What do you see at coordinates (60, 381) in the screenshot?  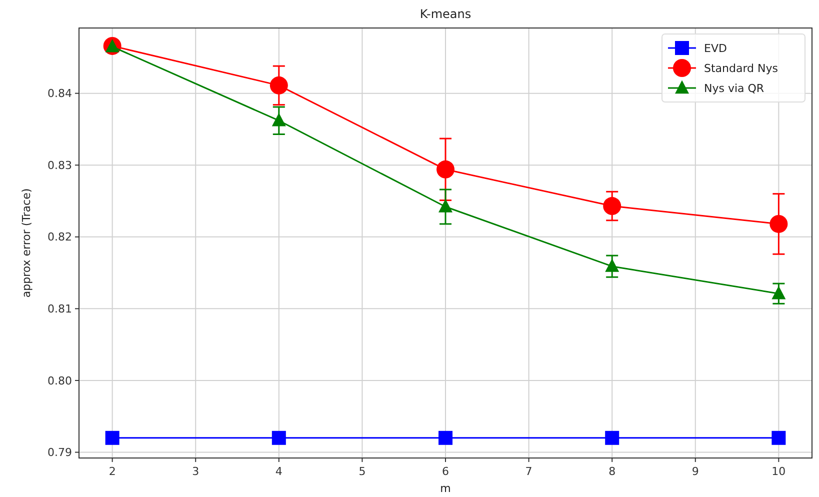 I see `y-tick-label: 0.80` at bounding box center [60, 381].